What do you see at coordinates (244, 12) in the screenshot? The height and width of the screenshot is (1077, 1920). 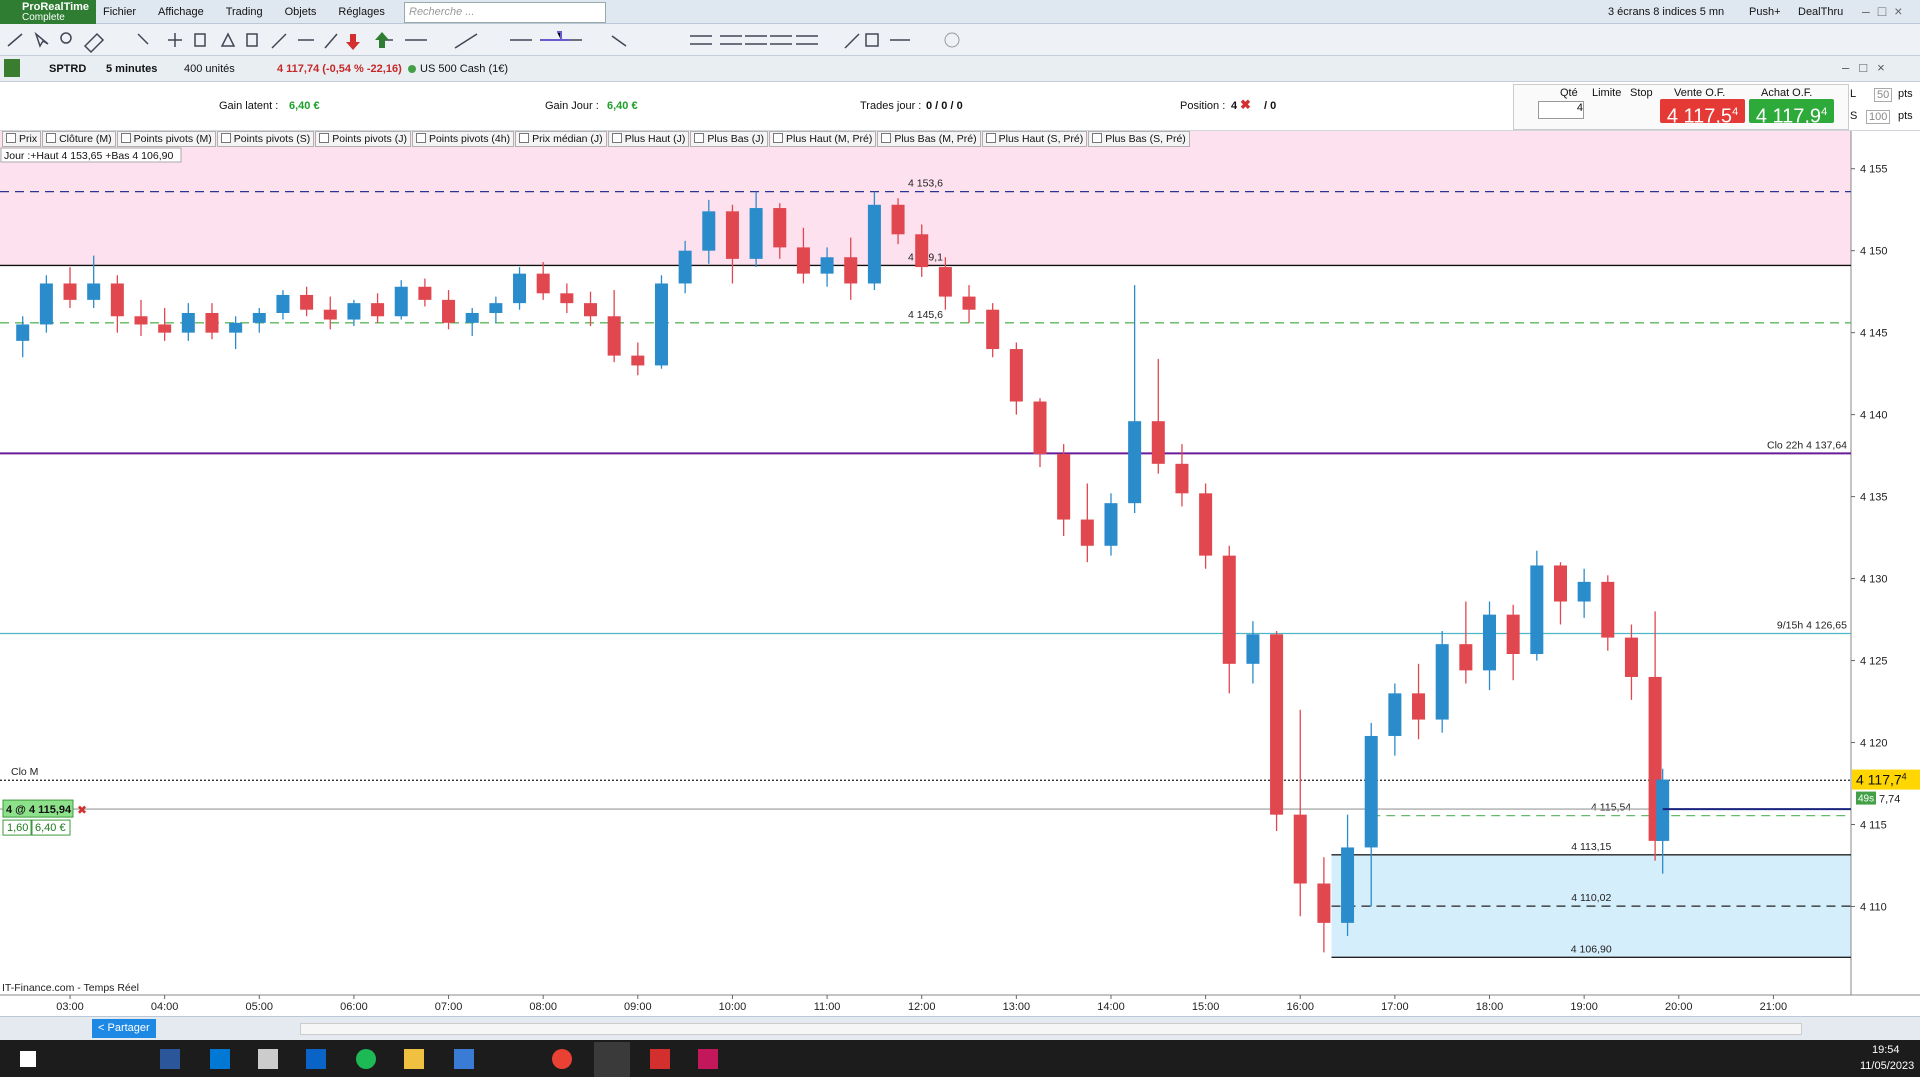 I see `menu-item: Trading` at bounding box center [244, 12].